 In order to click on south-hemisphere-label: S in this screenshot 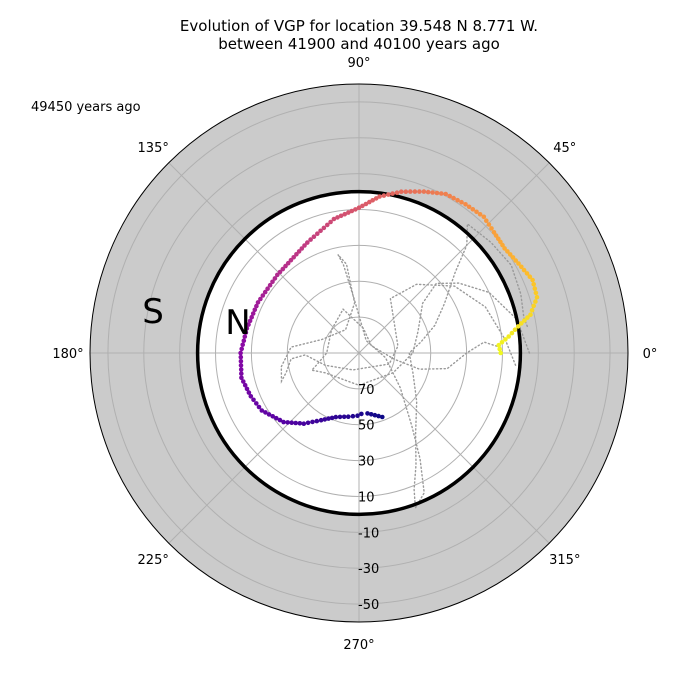, I will do `click(153, 312)`.